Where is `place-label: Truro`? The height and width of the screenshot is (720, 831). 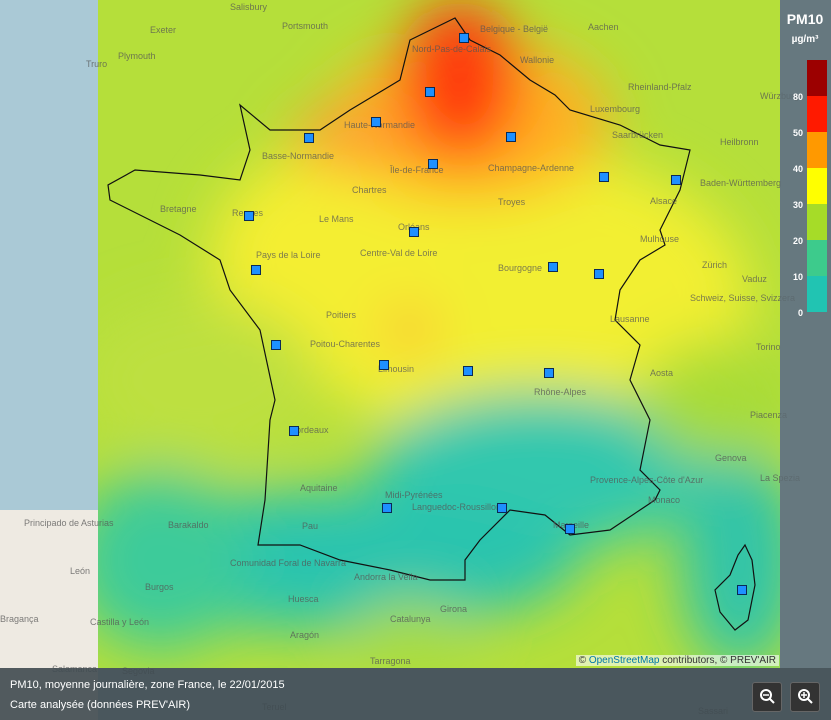
place-label: Truro is located at coordinates (96, 64).